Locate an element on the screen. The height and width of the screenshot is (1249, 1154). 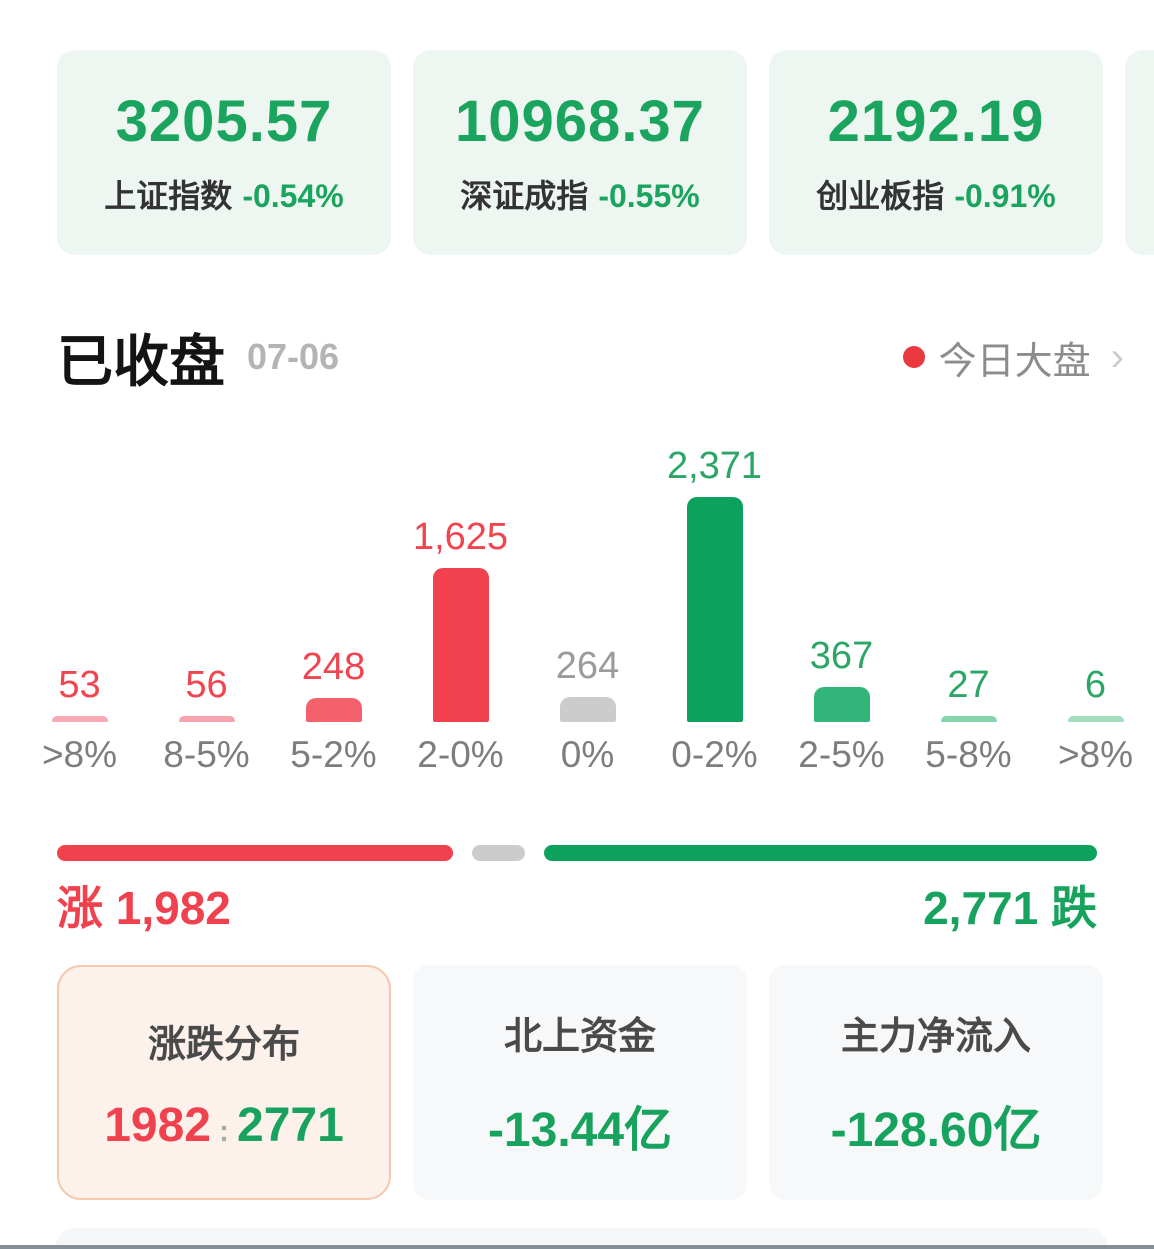
index-card-shanghai: 3205.57 上证指数 -0.54% is located at coordinates (224, 152).